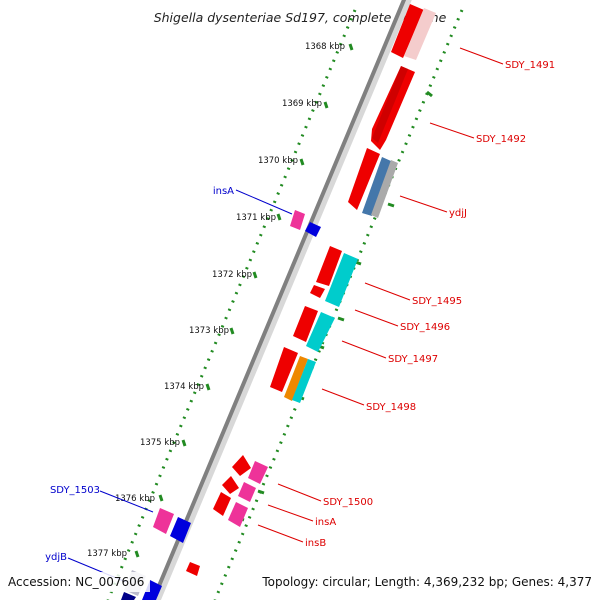 The image size is (600, 600). Describe the element at coordinates (329, 266) in the screenshot. I see `gene-sdy-1495-red` at that location.